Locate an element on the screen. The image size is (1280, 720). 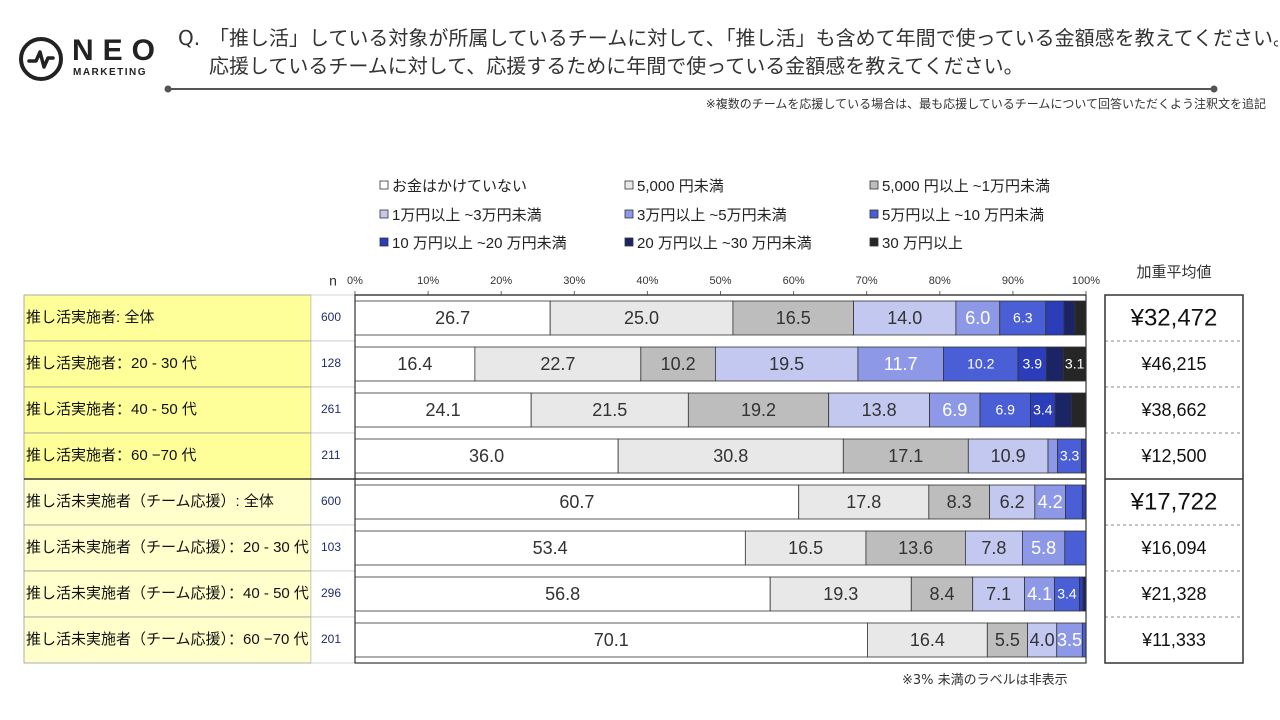
bar-data-label: 5.5 is located at coordinates (1007, 640).